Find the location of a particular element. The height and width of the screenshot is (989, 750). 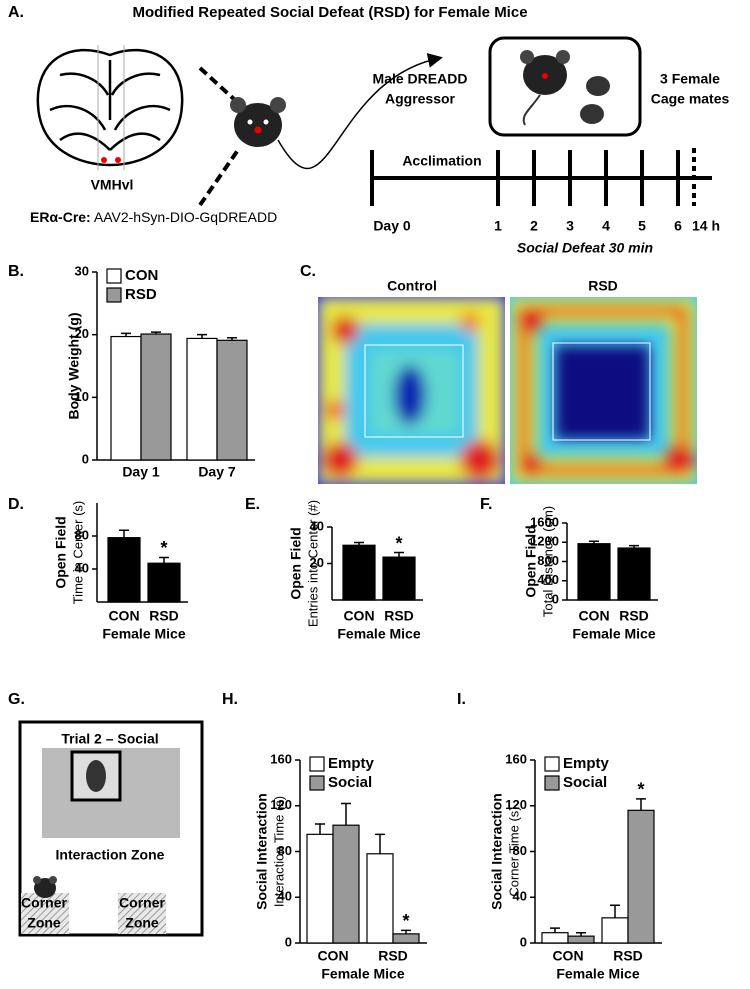

y-label: Open Field is located at coordinates (531, 561).